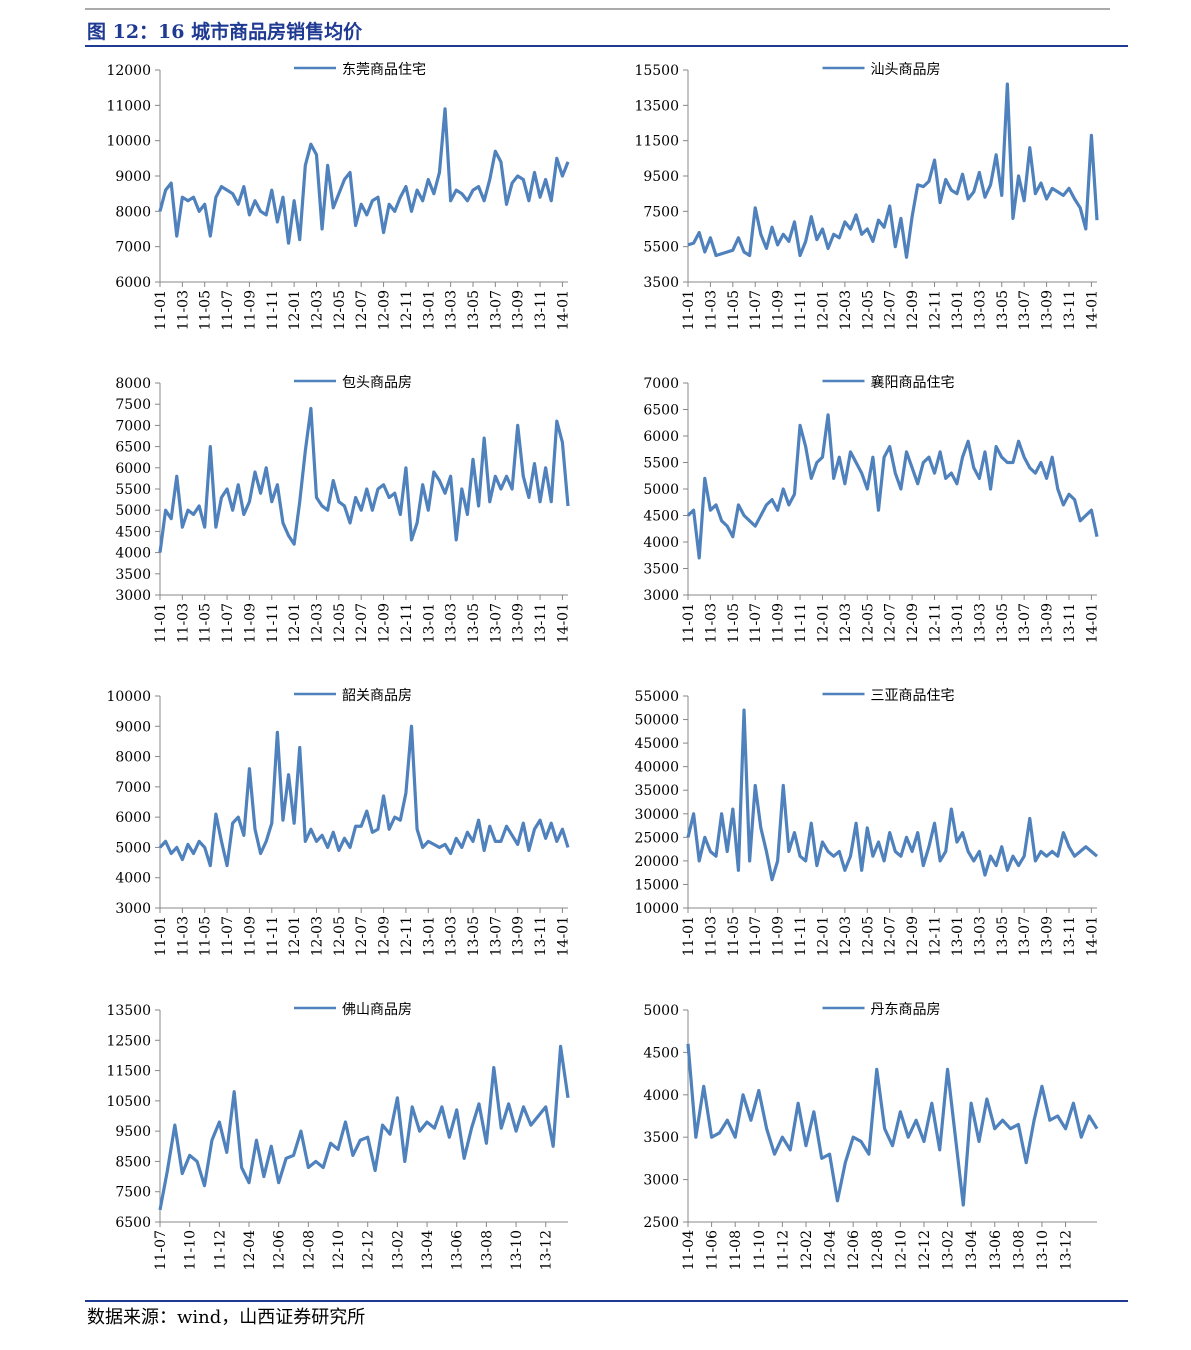 The image size is (1191, 1350). What do you see at coordinates (133, 448) in the screenshot?
I see `y-tick-label: 6500` at bounding box center [133, 448].